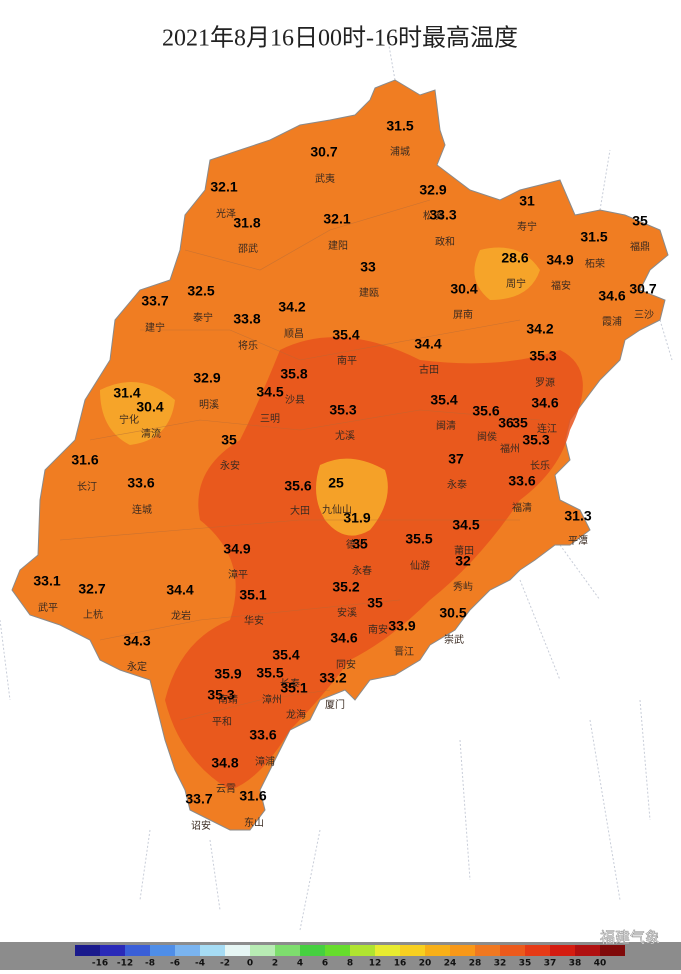 The width and height of the screenshot is (681, 974). Describe the element at coordinates (506, 423) in the screenshot. I see `temperature-label: 36` at that location.